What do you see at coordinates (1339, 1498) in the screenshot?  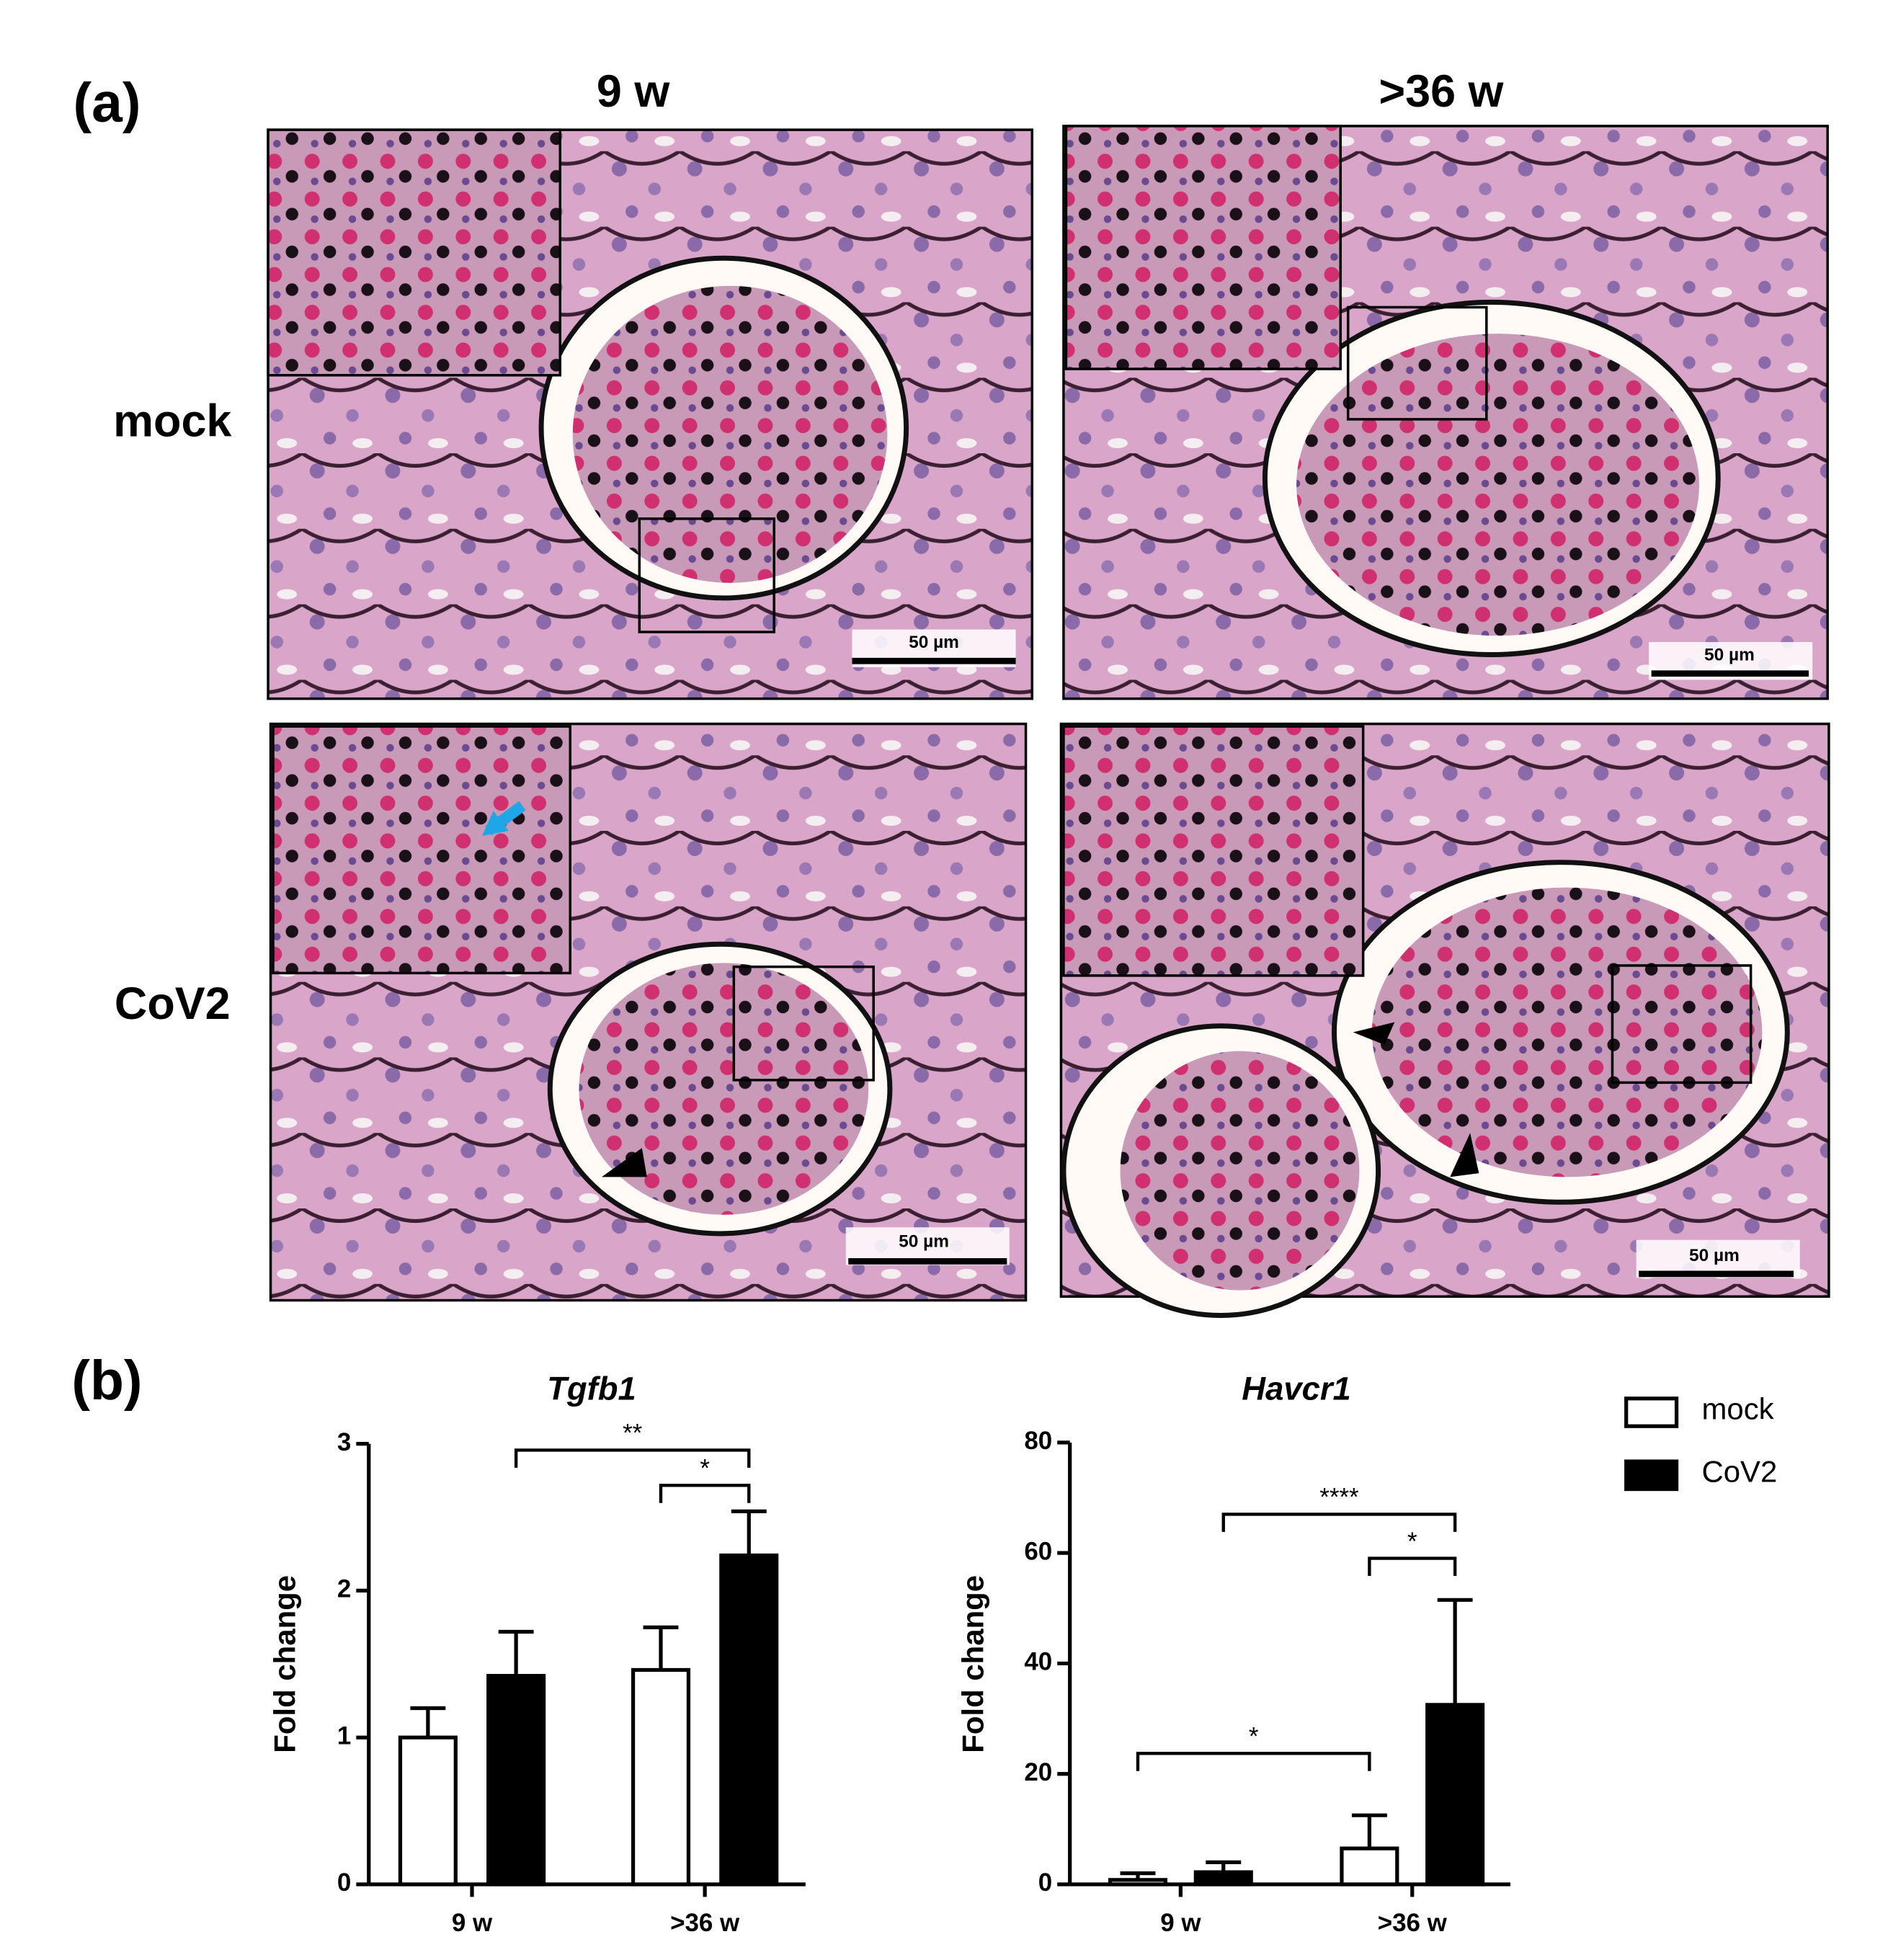 I see `significance-label: ****` at bounding box center [1339, 1498].